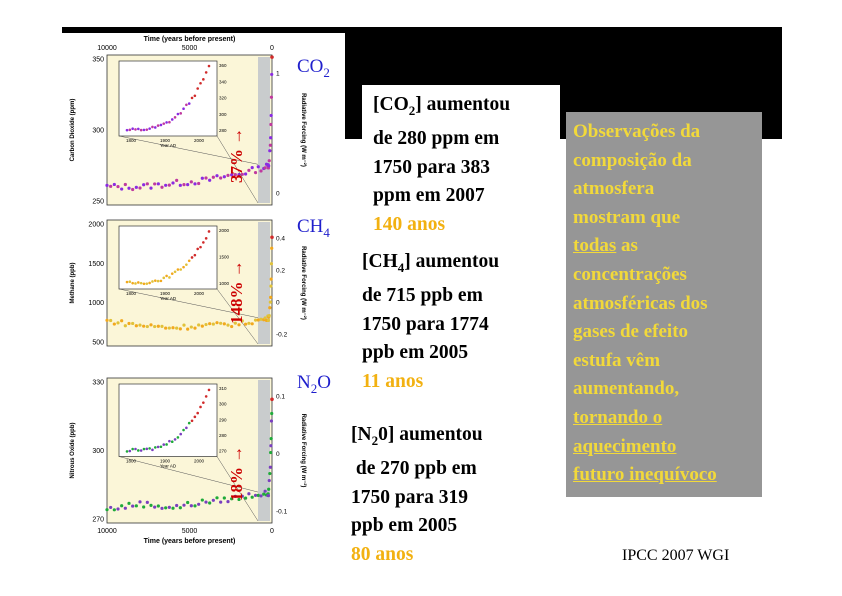 This screenshot has width=842, height=596. Describe the element at coordinates (223, 114) in the screenshot. I see `co2-inset-y-tick: 300` at that location.